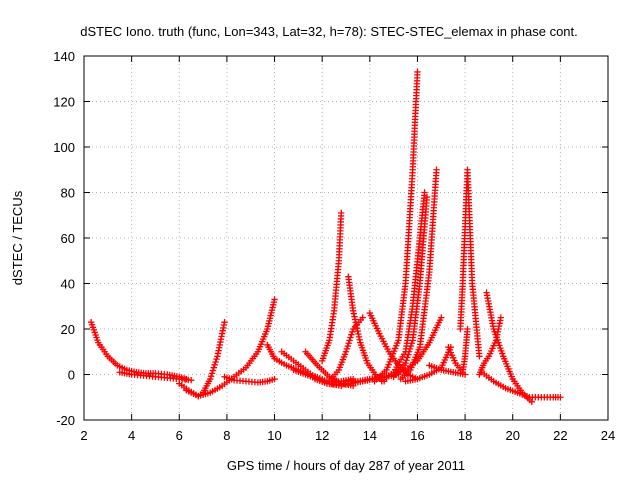 This screenshot has height=480, width=640. What do you see at coordinates (608, 435) in the screenshot?
I see `x-tick-label: 24` at bounding box center [608, 435].